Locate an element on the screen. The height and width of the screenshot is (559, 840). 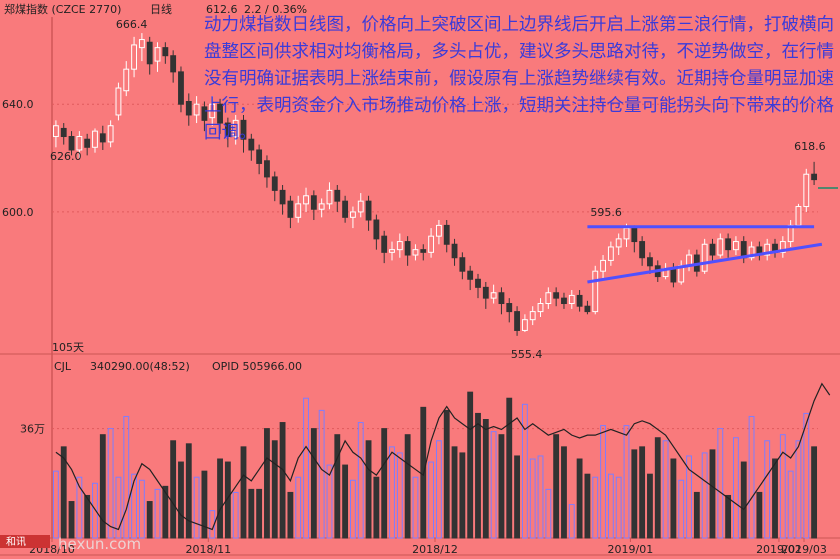
x-tick-label: 2018/12 is located at coordinates (435, 549).